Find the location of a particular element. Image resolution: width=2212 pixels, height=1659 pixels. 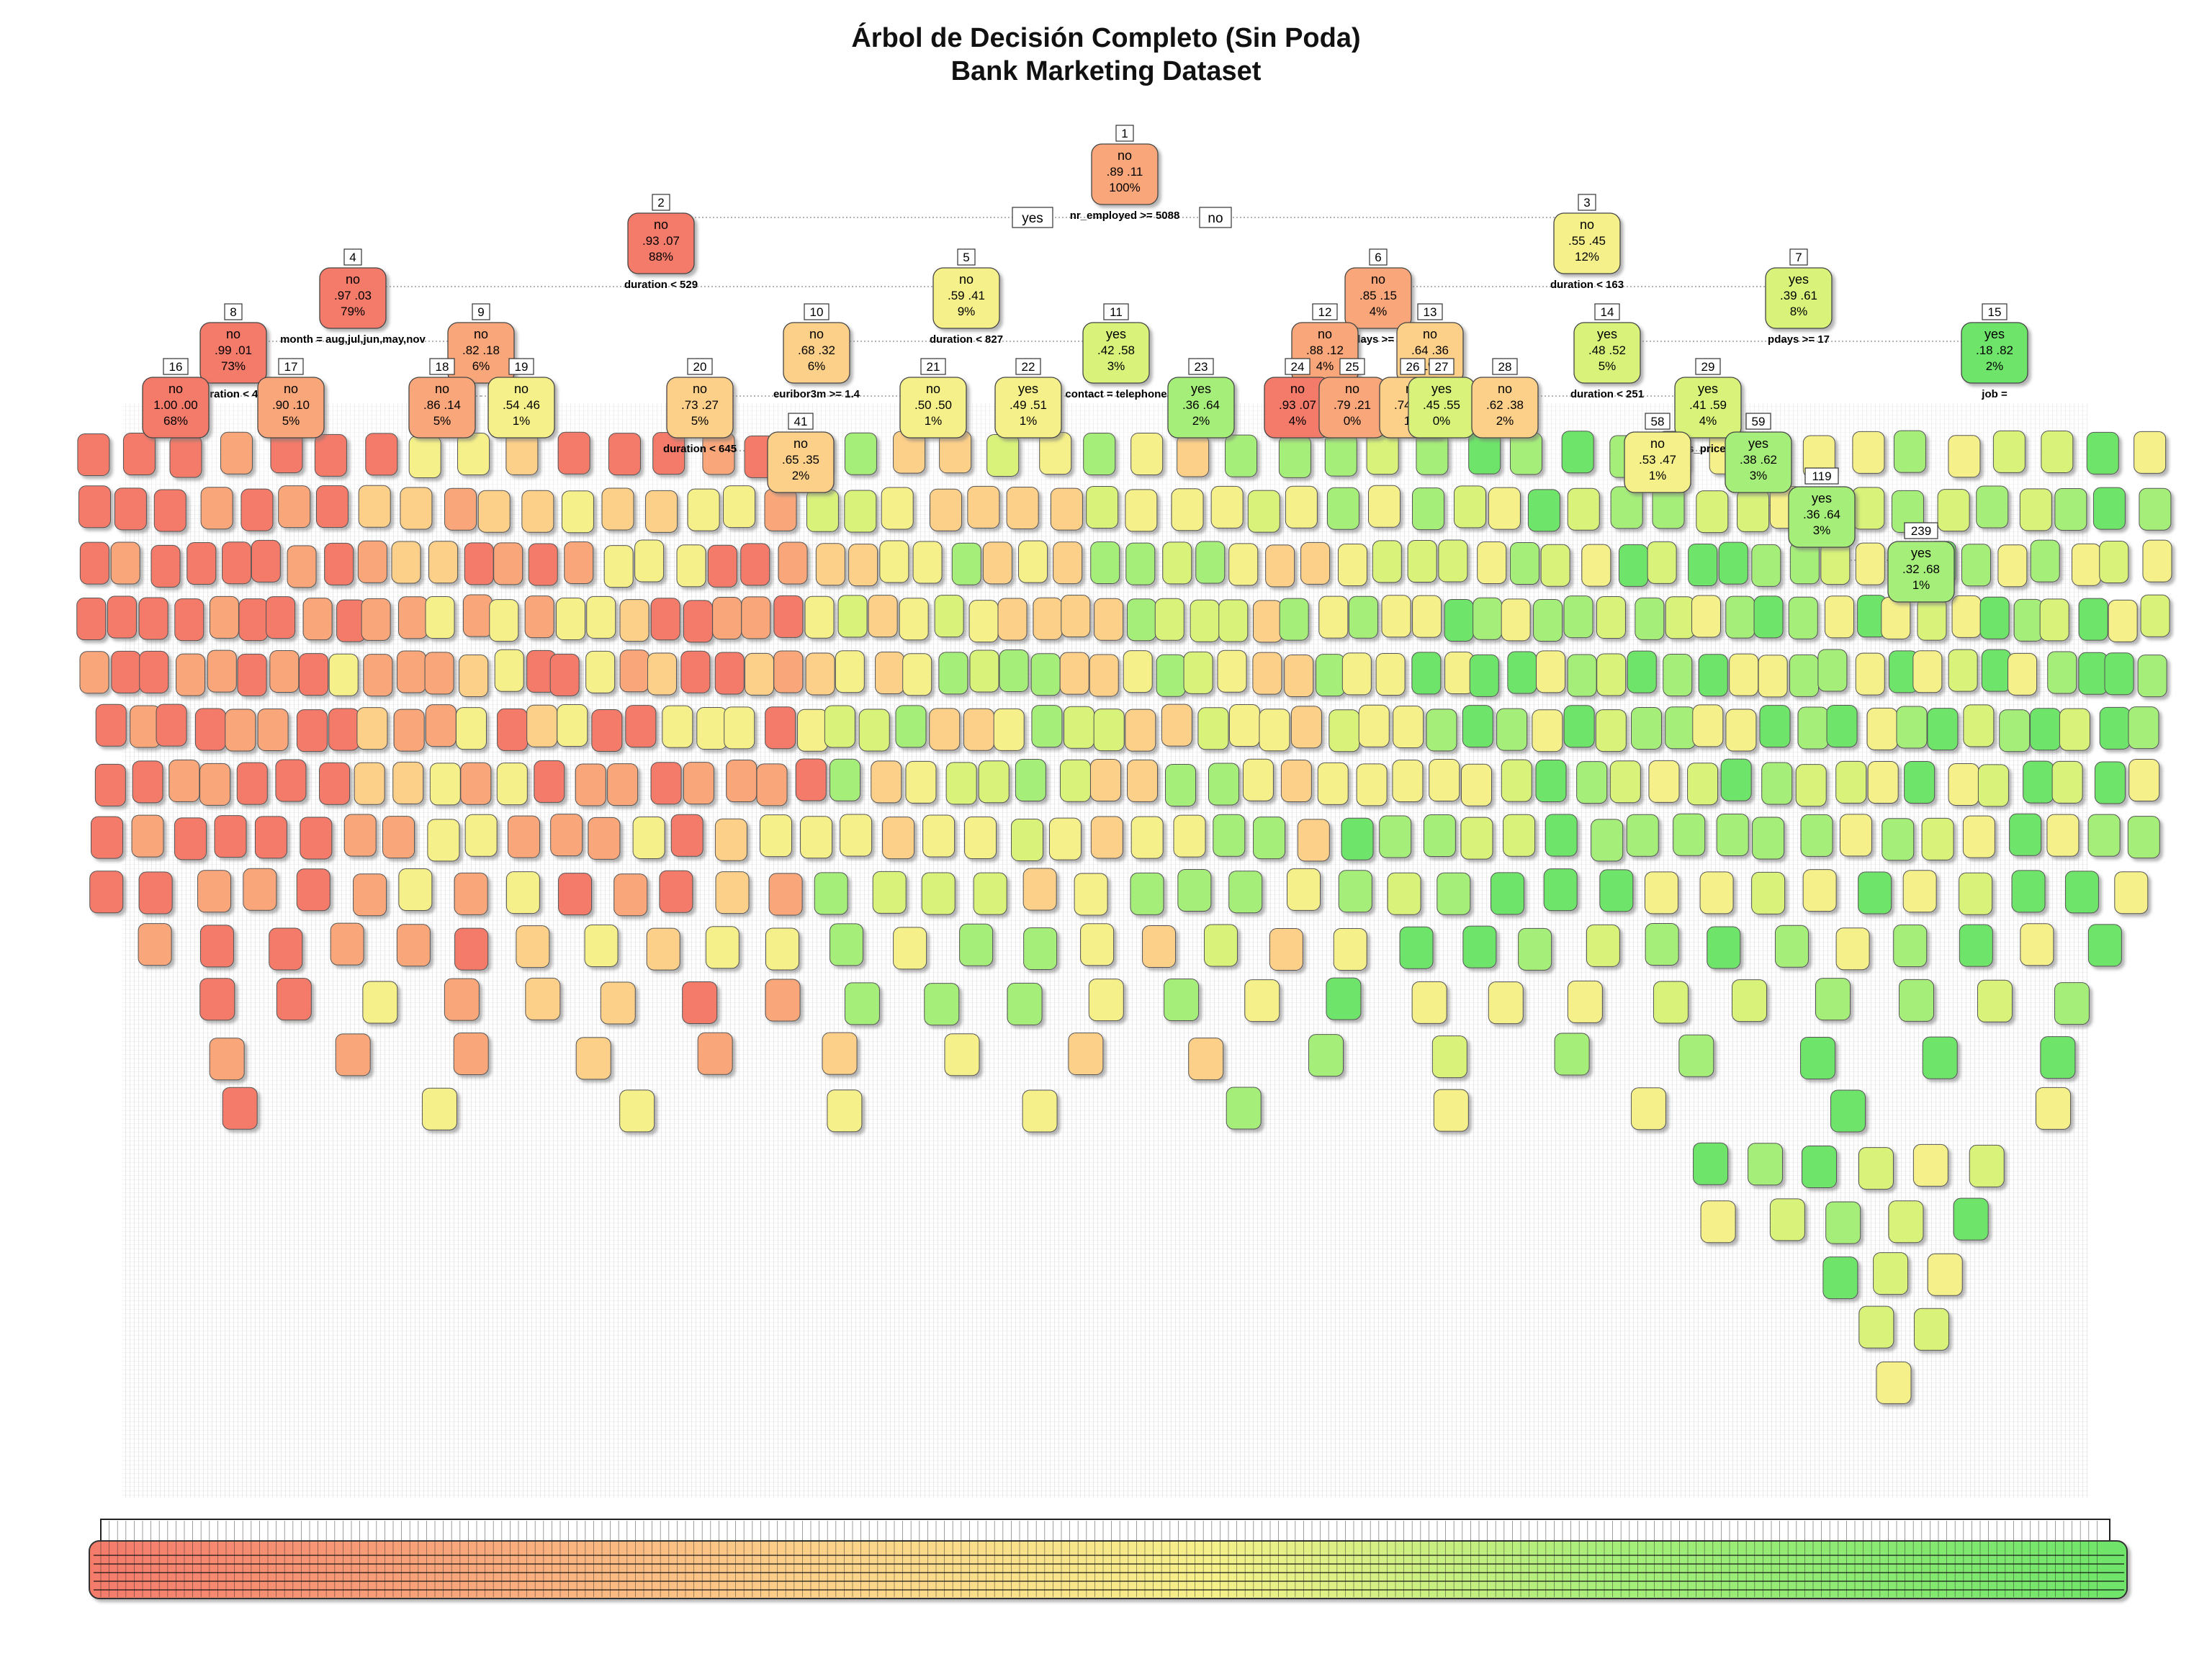

node-id: 6 is located at coordinates (1378, 258).